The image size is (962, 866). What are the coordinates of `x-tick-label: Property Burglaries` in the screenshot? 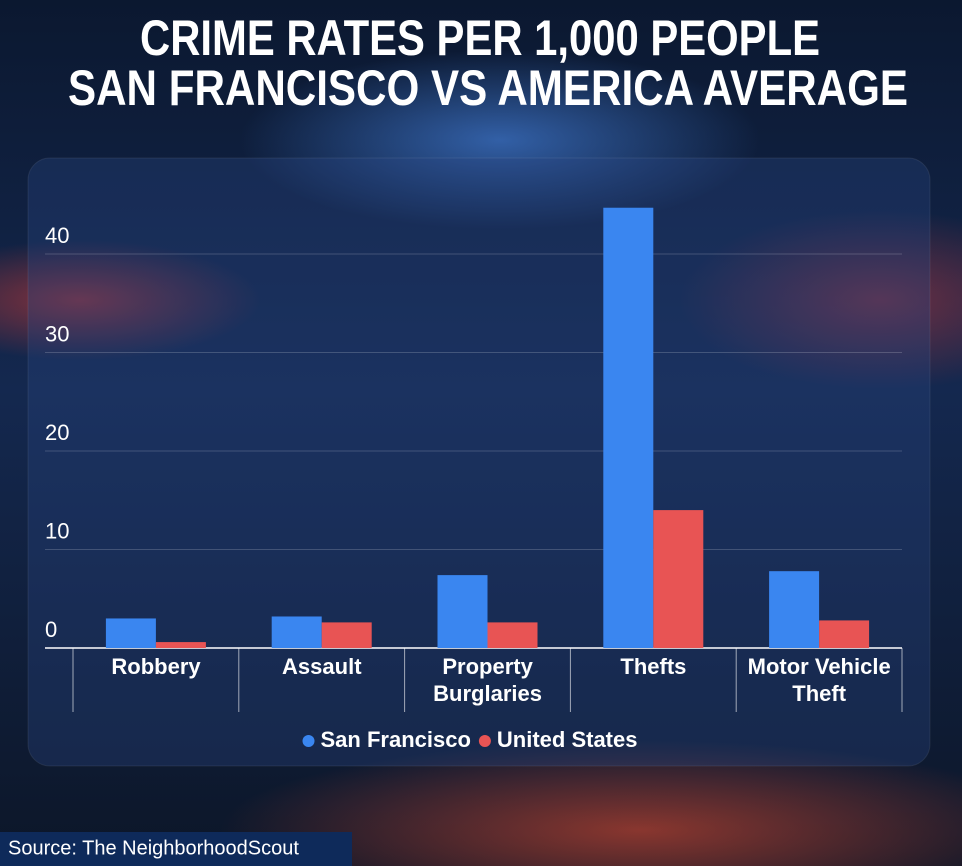 It's located at (487, 680).